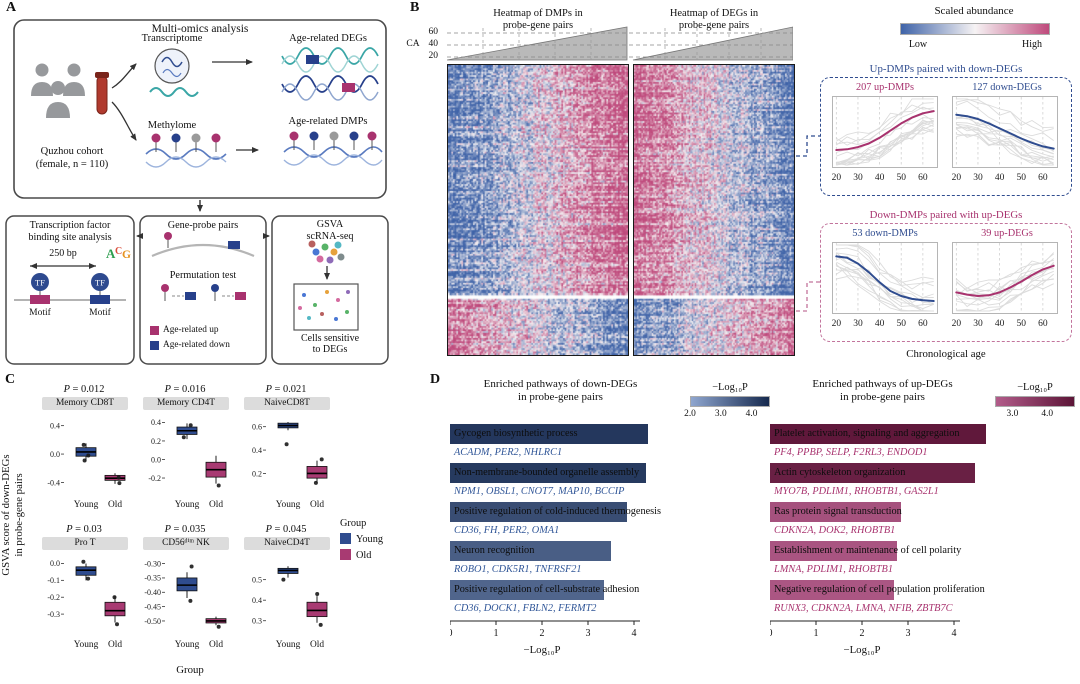  Describe the element at coordinates (908, 633) in the screenshot. I see `svg-text: 3` at that location.